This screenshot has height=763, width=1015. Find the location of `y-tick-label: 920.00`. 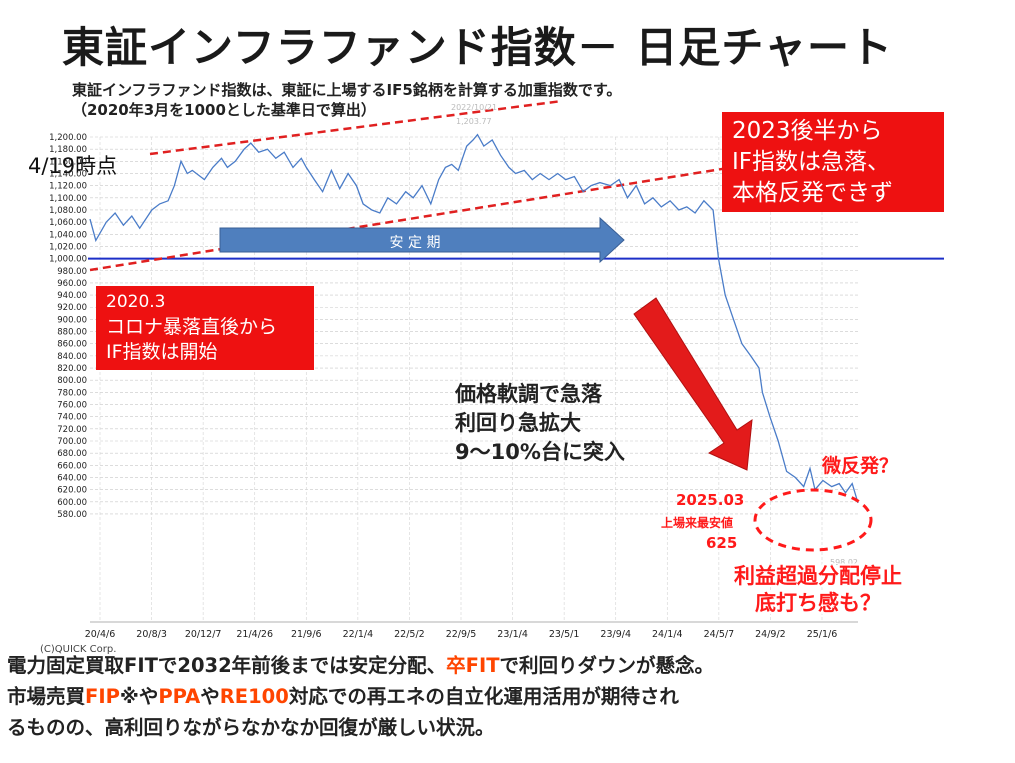

y-tick-label: 920.00 is located at coordinates (72, 308).